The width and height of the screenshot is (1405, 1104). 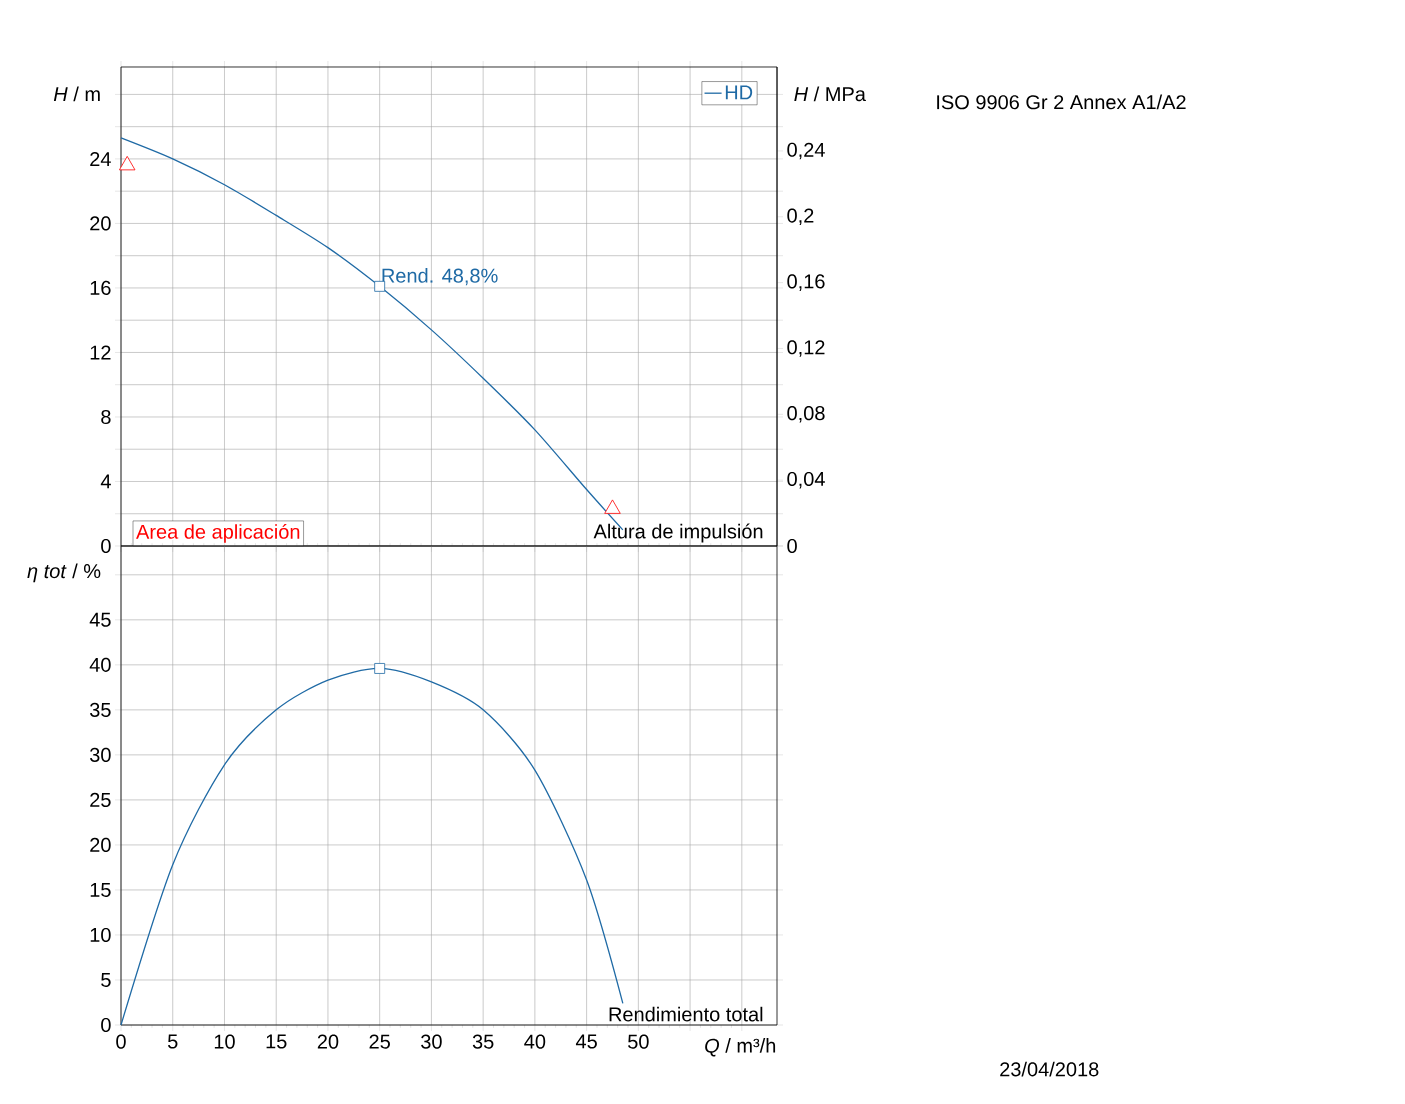 I want to click on annotation: Altura de impulsión, so click(x=678, y=533).